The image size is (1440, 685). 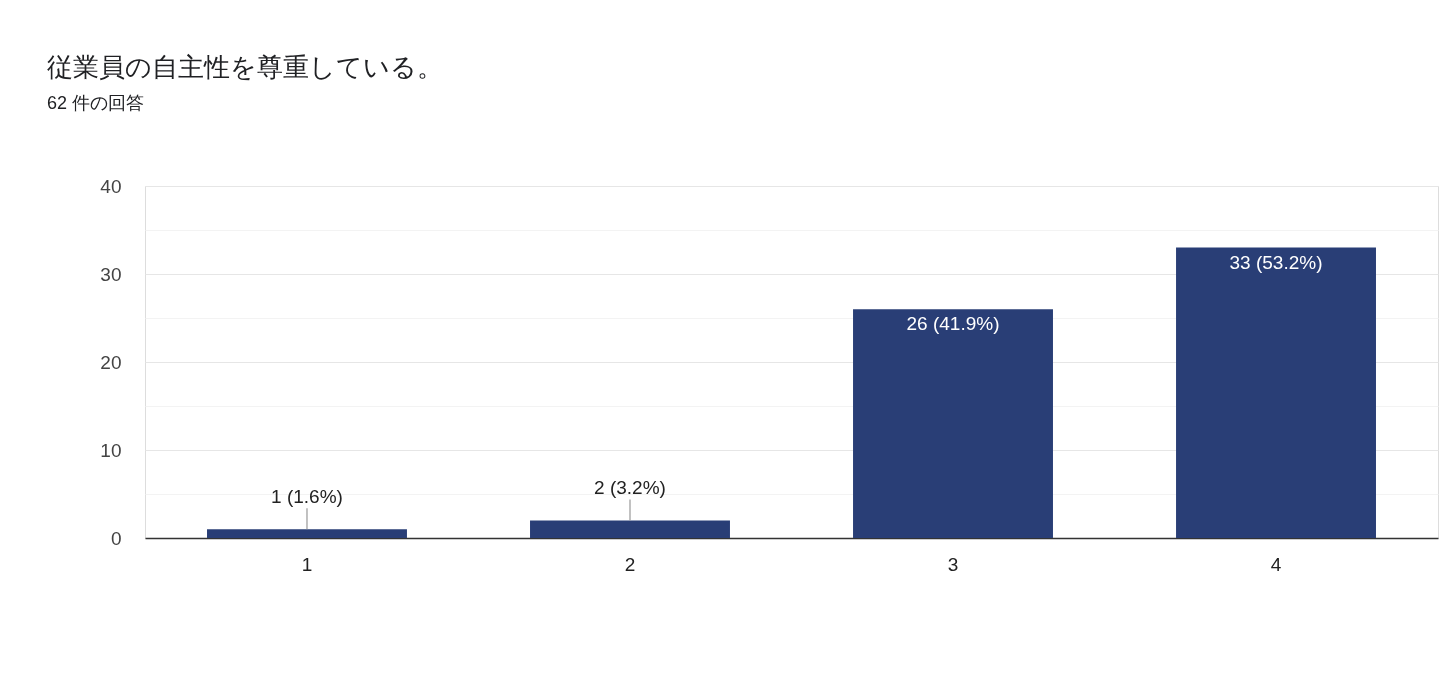 I want to click on data-label: 33 (53.2%), so click(x=1276, y=262).